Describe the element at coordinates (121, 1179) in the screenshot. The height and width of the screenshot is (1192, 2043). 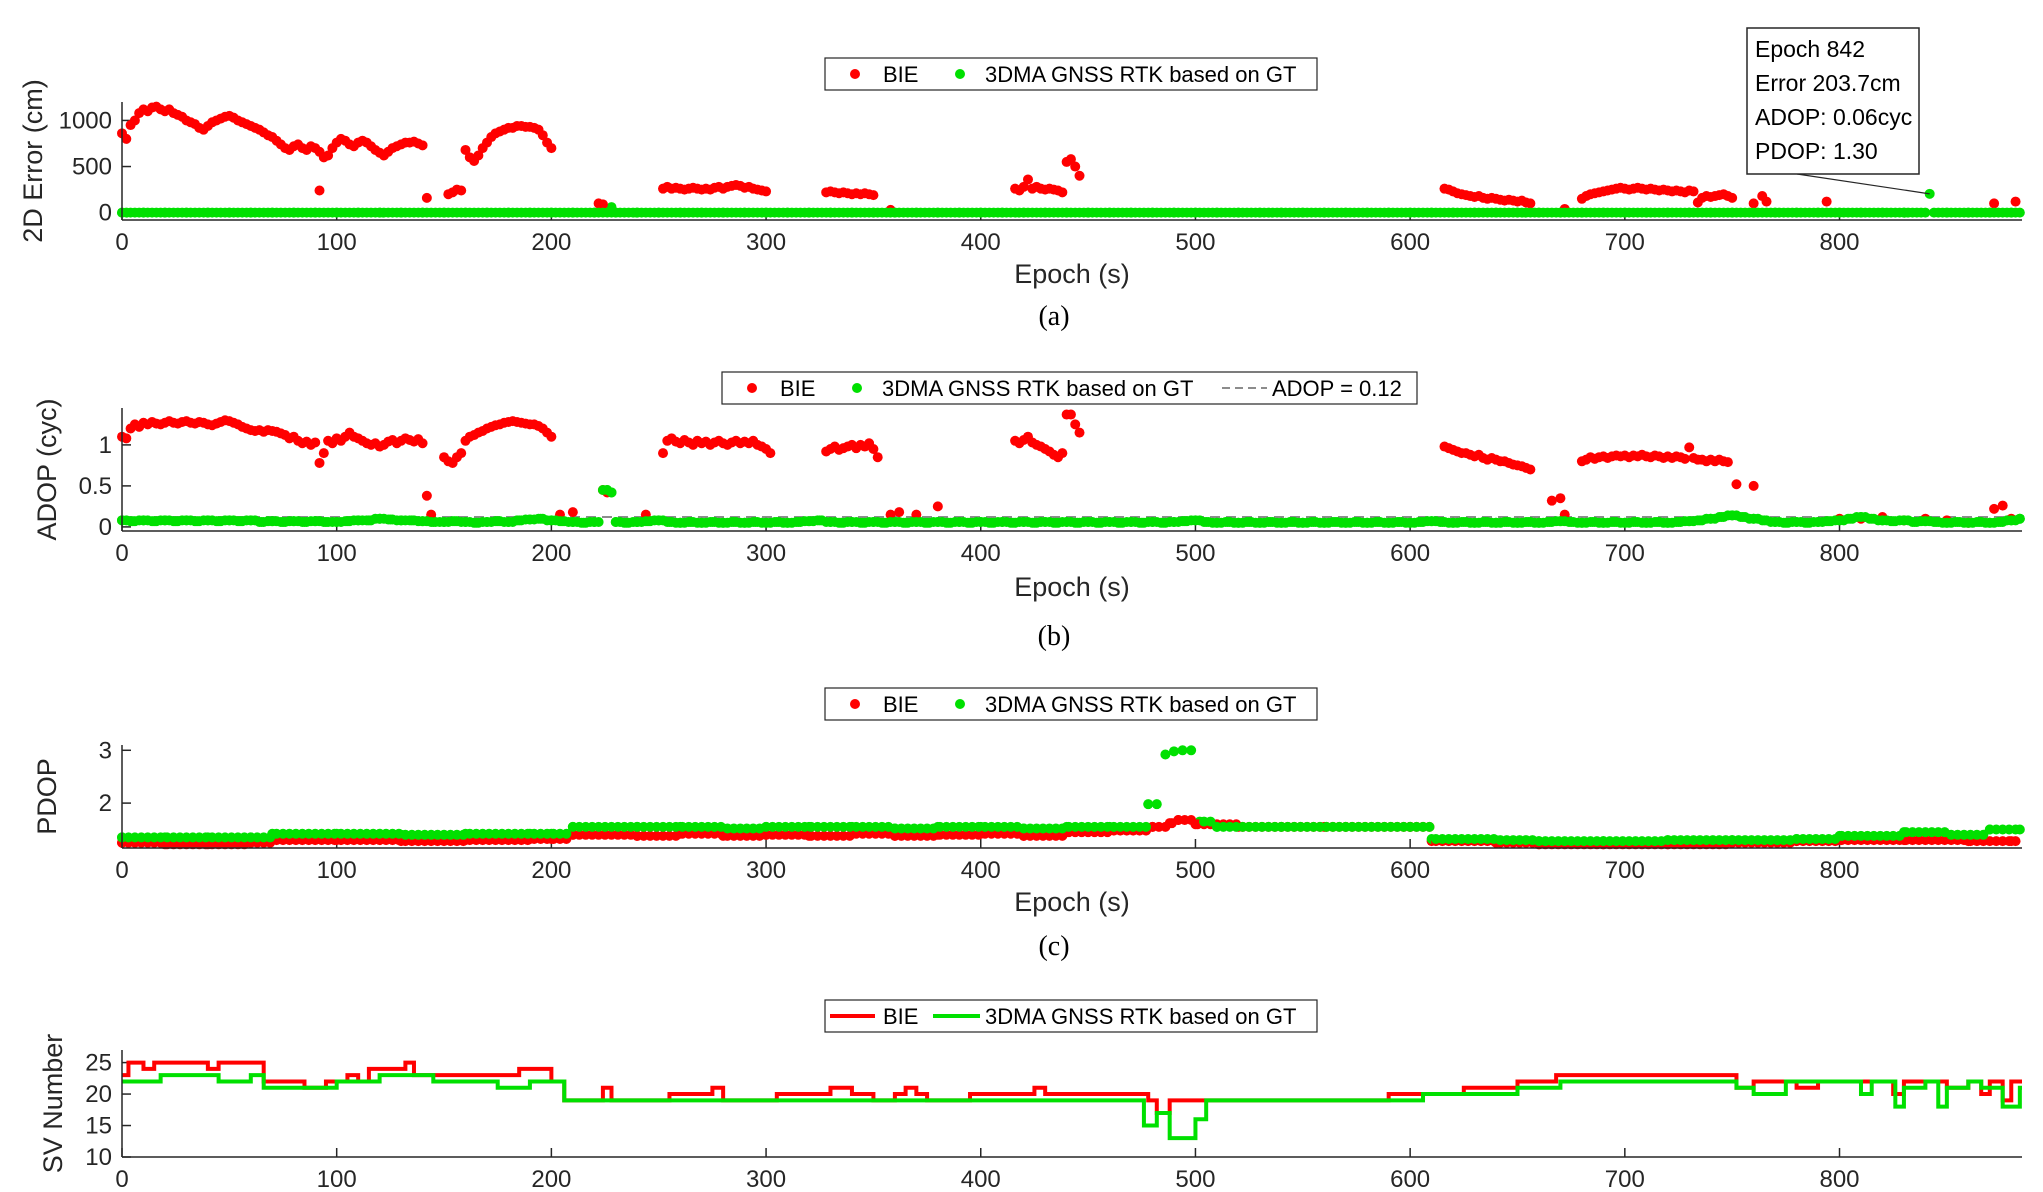
I see `x-tick-label: 0` at that location.